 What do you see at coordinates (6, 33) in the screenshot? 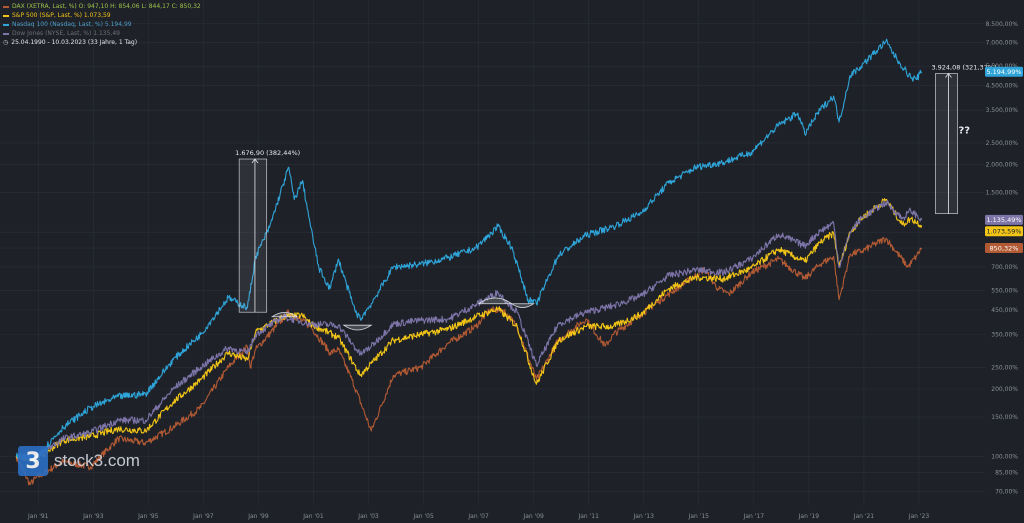
I see `dow-swatch` at bounding box center [6, 33].